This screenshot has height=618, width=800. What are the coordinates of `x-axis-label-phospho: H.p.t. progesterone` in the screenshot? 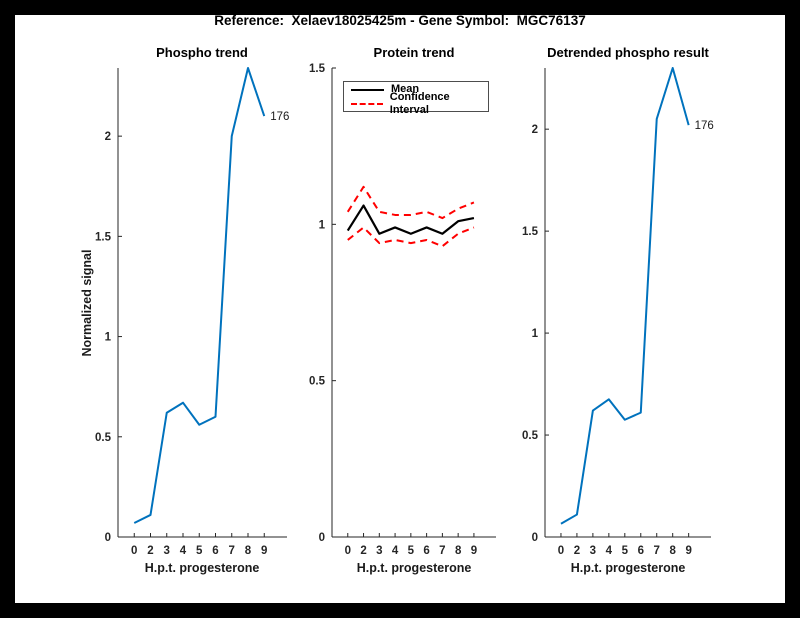 It's located at (202, 568).